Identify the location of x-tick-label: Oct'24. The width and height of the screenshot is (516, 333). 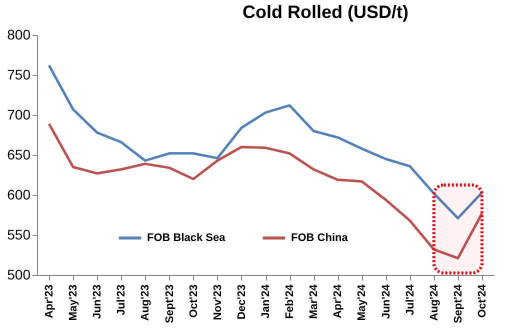
(482, 301).